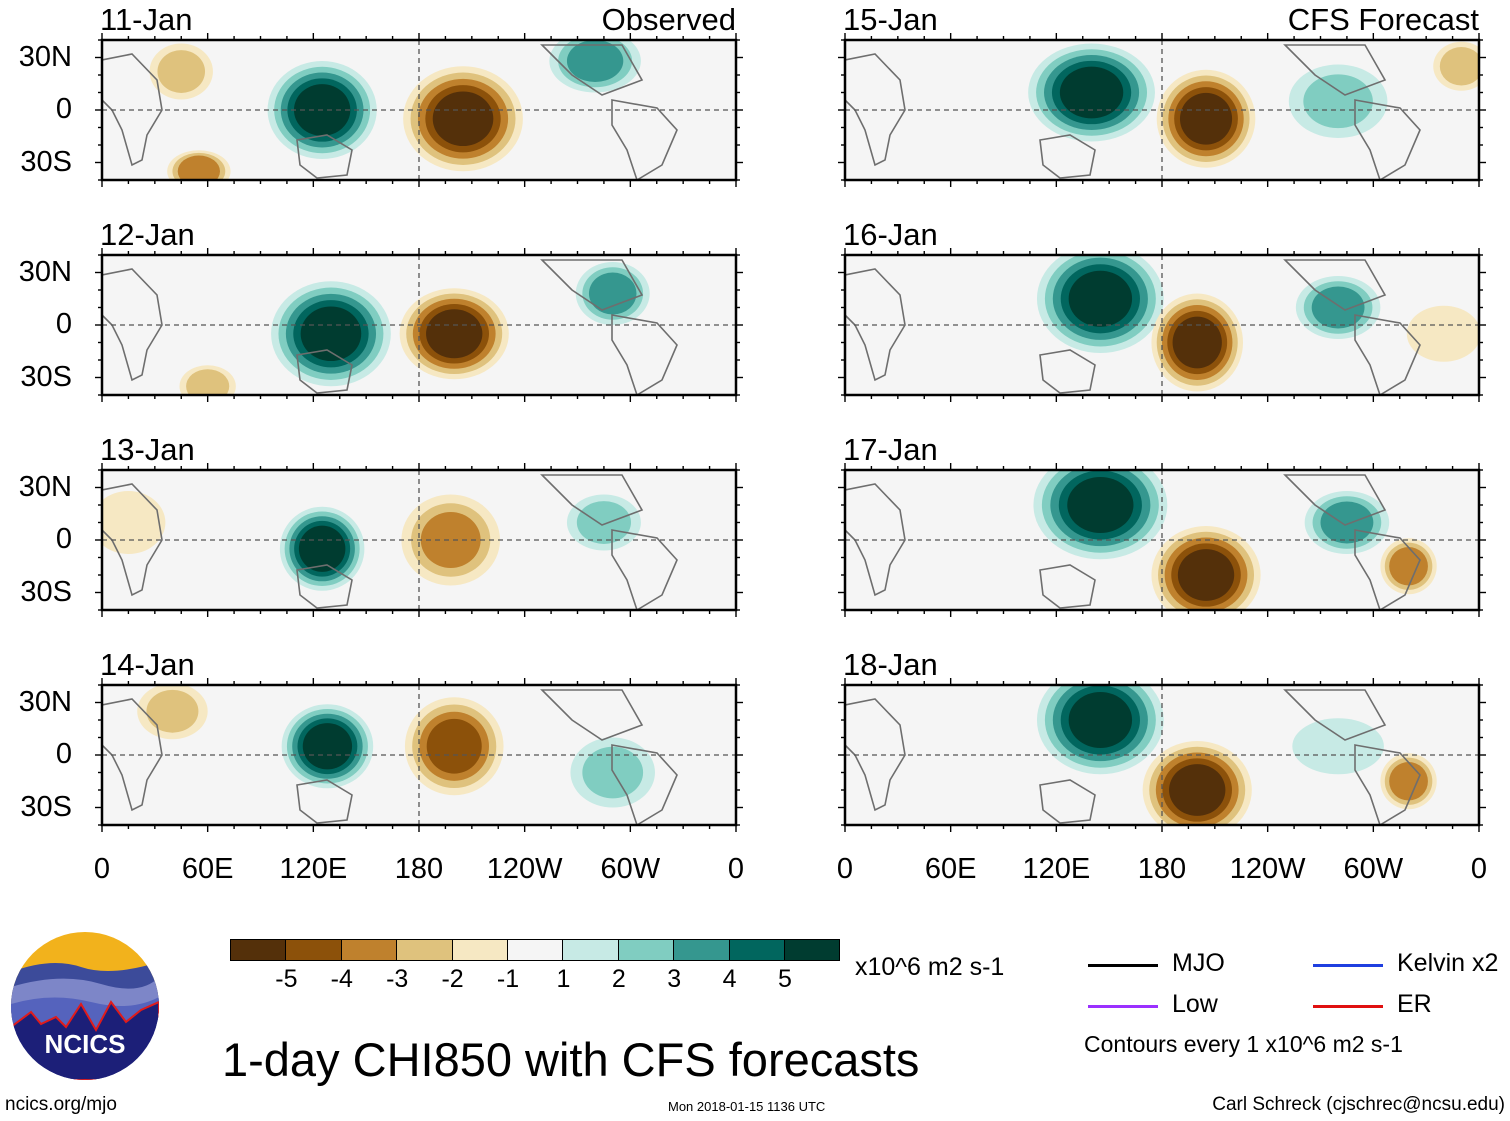  What do you see at coordinates (1198, 963) in the screenshot?
I see `legend-label: MJO` at bounding box center [1198, 963].